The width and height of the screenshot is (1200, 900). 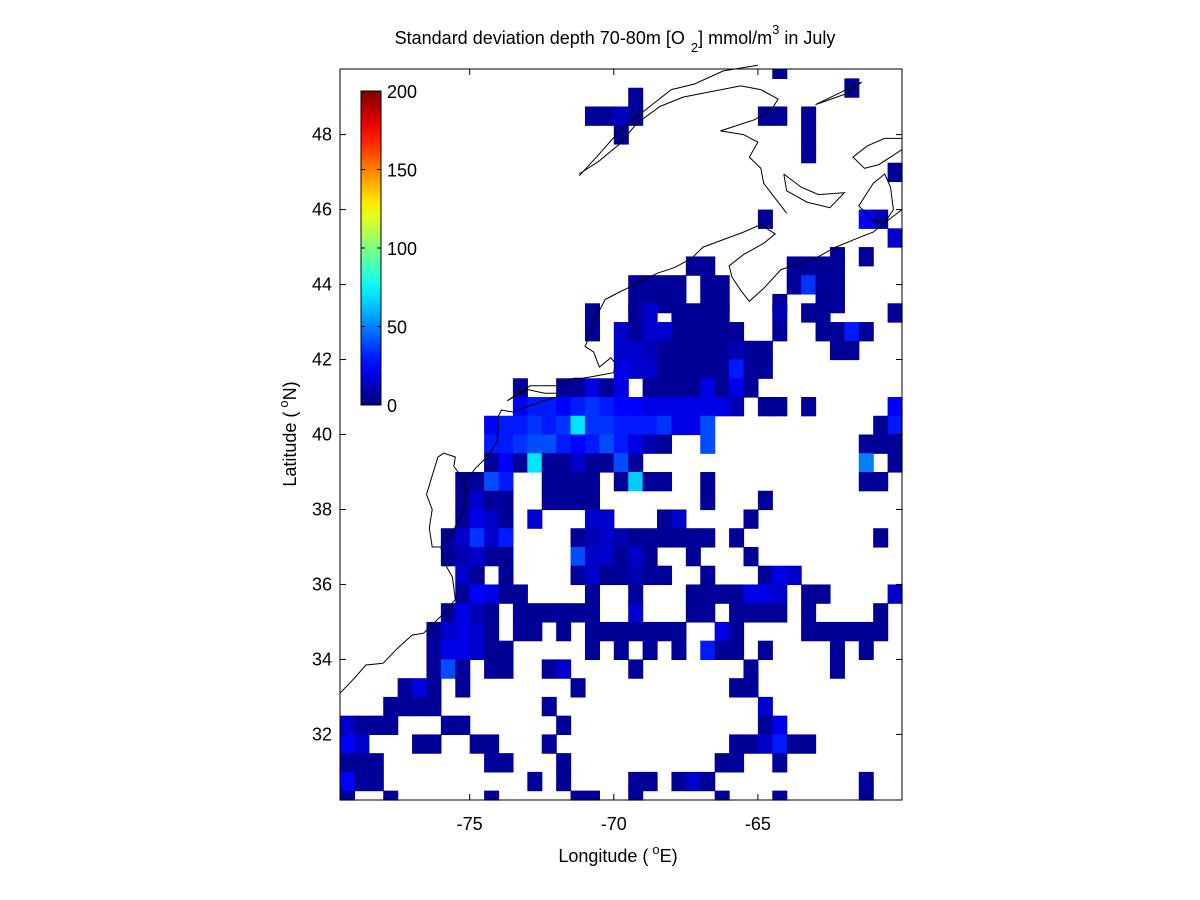 What do you see at coordinates (322, 435) in the screenshot?
I see `y-tick-label: 40` at bounding box center [322, 435].